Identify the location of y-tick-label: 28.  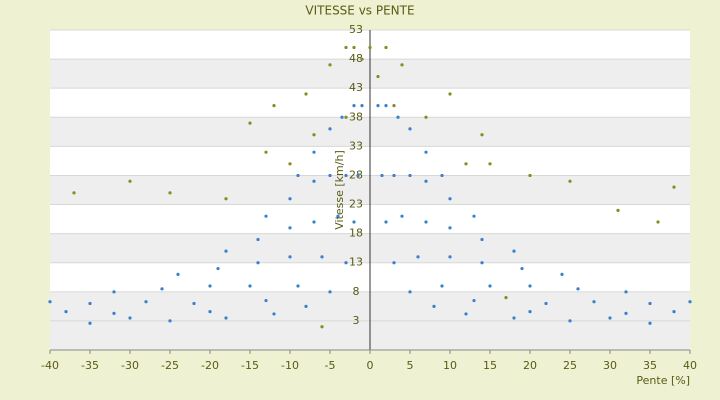
(356, 174).